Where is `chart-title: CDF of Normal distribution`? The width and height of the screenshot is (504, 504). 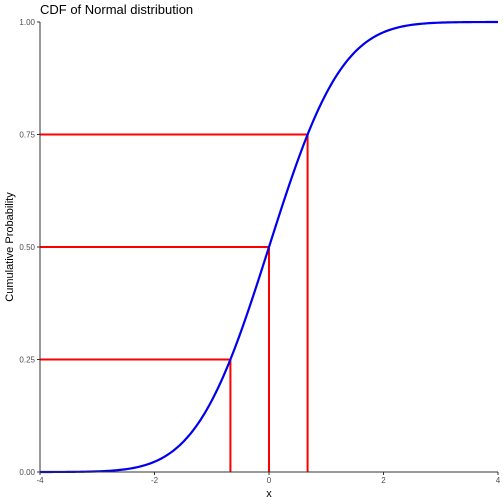 chart-title: CDF of Normal distribution is located at coordinates (116, 9).